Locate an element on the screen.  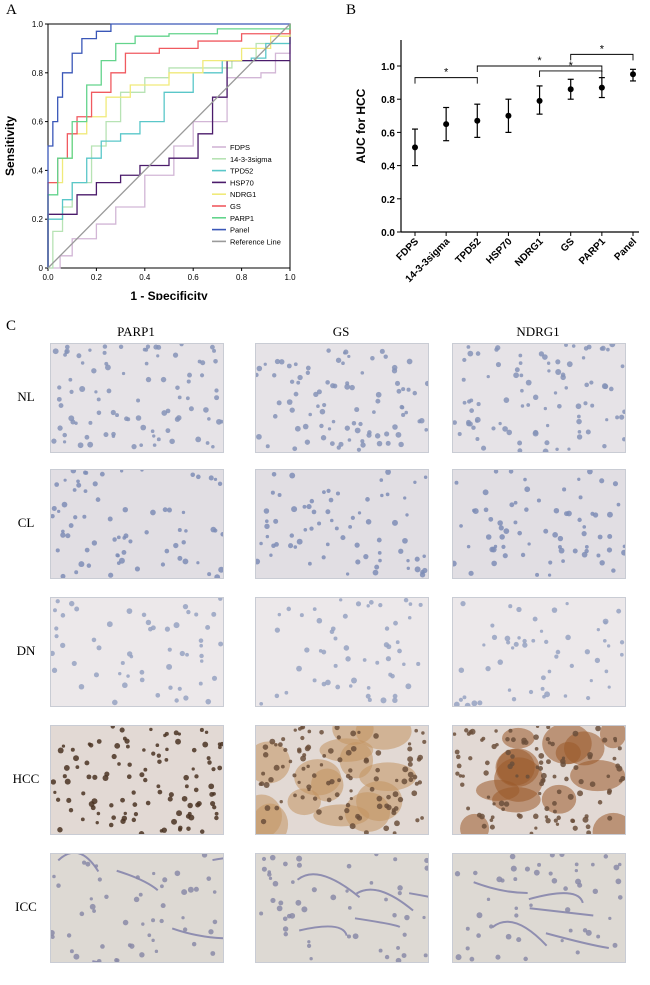
ihc-image-gs-cl is located at coordinates (342, 524).